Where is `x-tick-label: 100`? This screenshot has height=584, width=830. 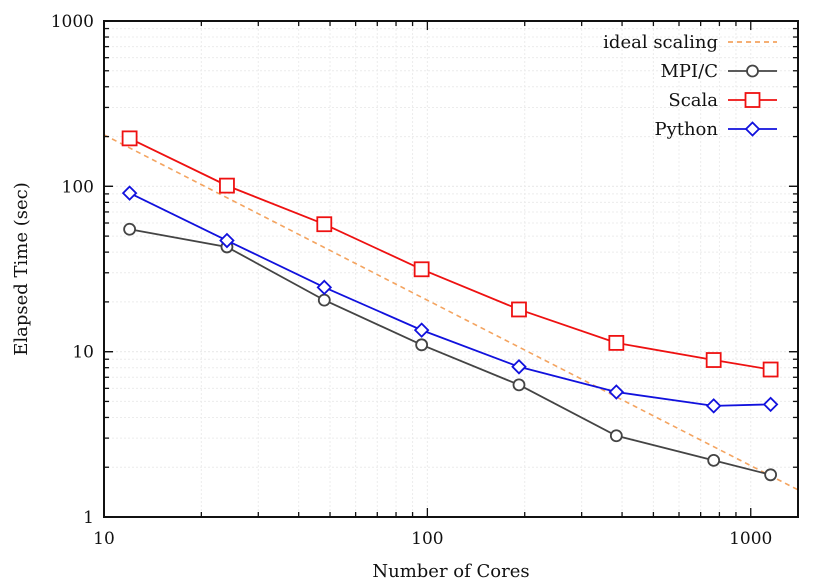
x-tick-label: 100 is located at coordinates (427, 539).